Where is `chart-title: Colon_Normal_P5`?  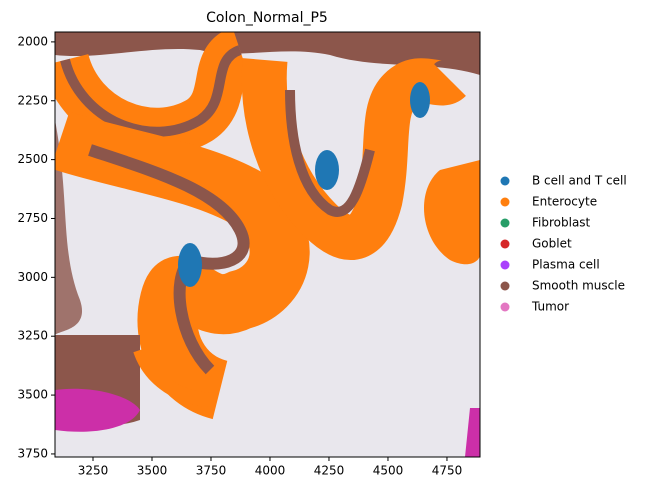 chart-title: Colon_Normal_P5 is located at coordinates (267, 18).